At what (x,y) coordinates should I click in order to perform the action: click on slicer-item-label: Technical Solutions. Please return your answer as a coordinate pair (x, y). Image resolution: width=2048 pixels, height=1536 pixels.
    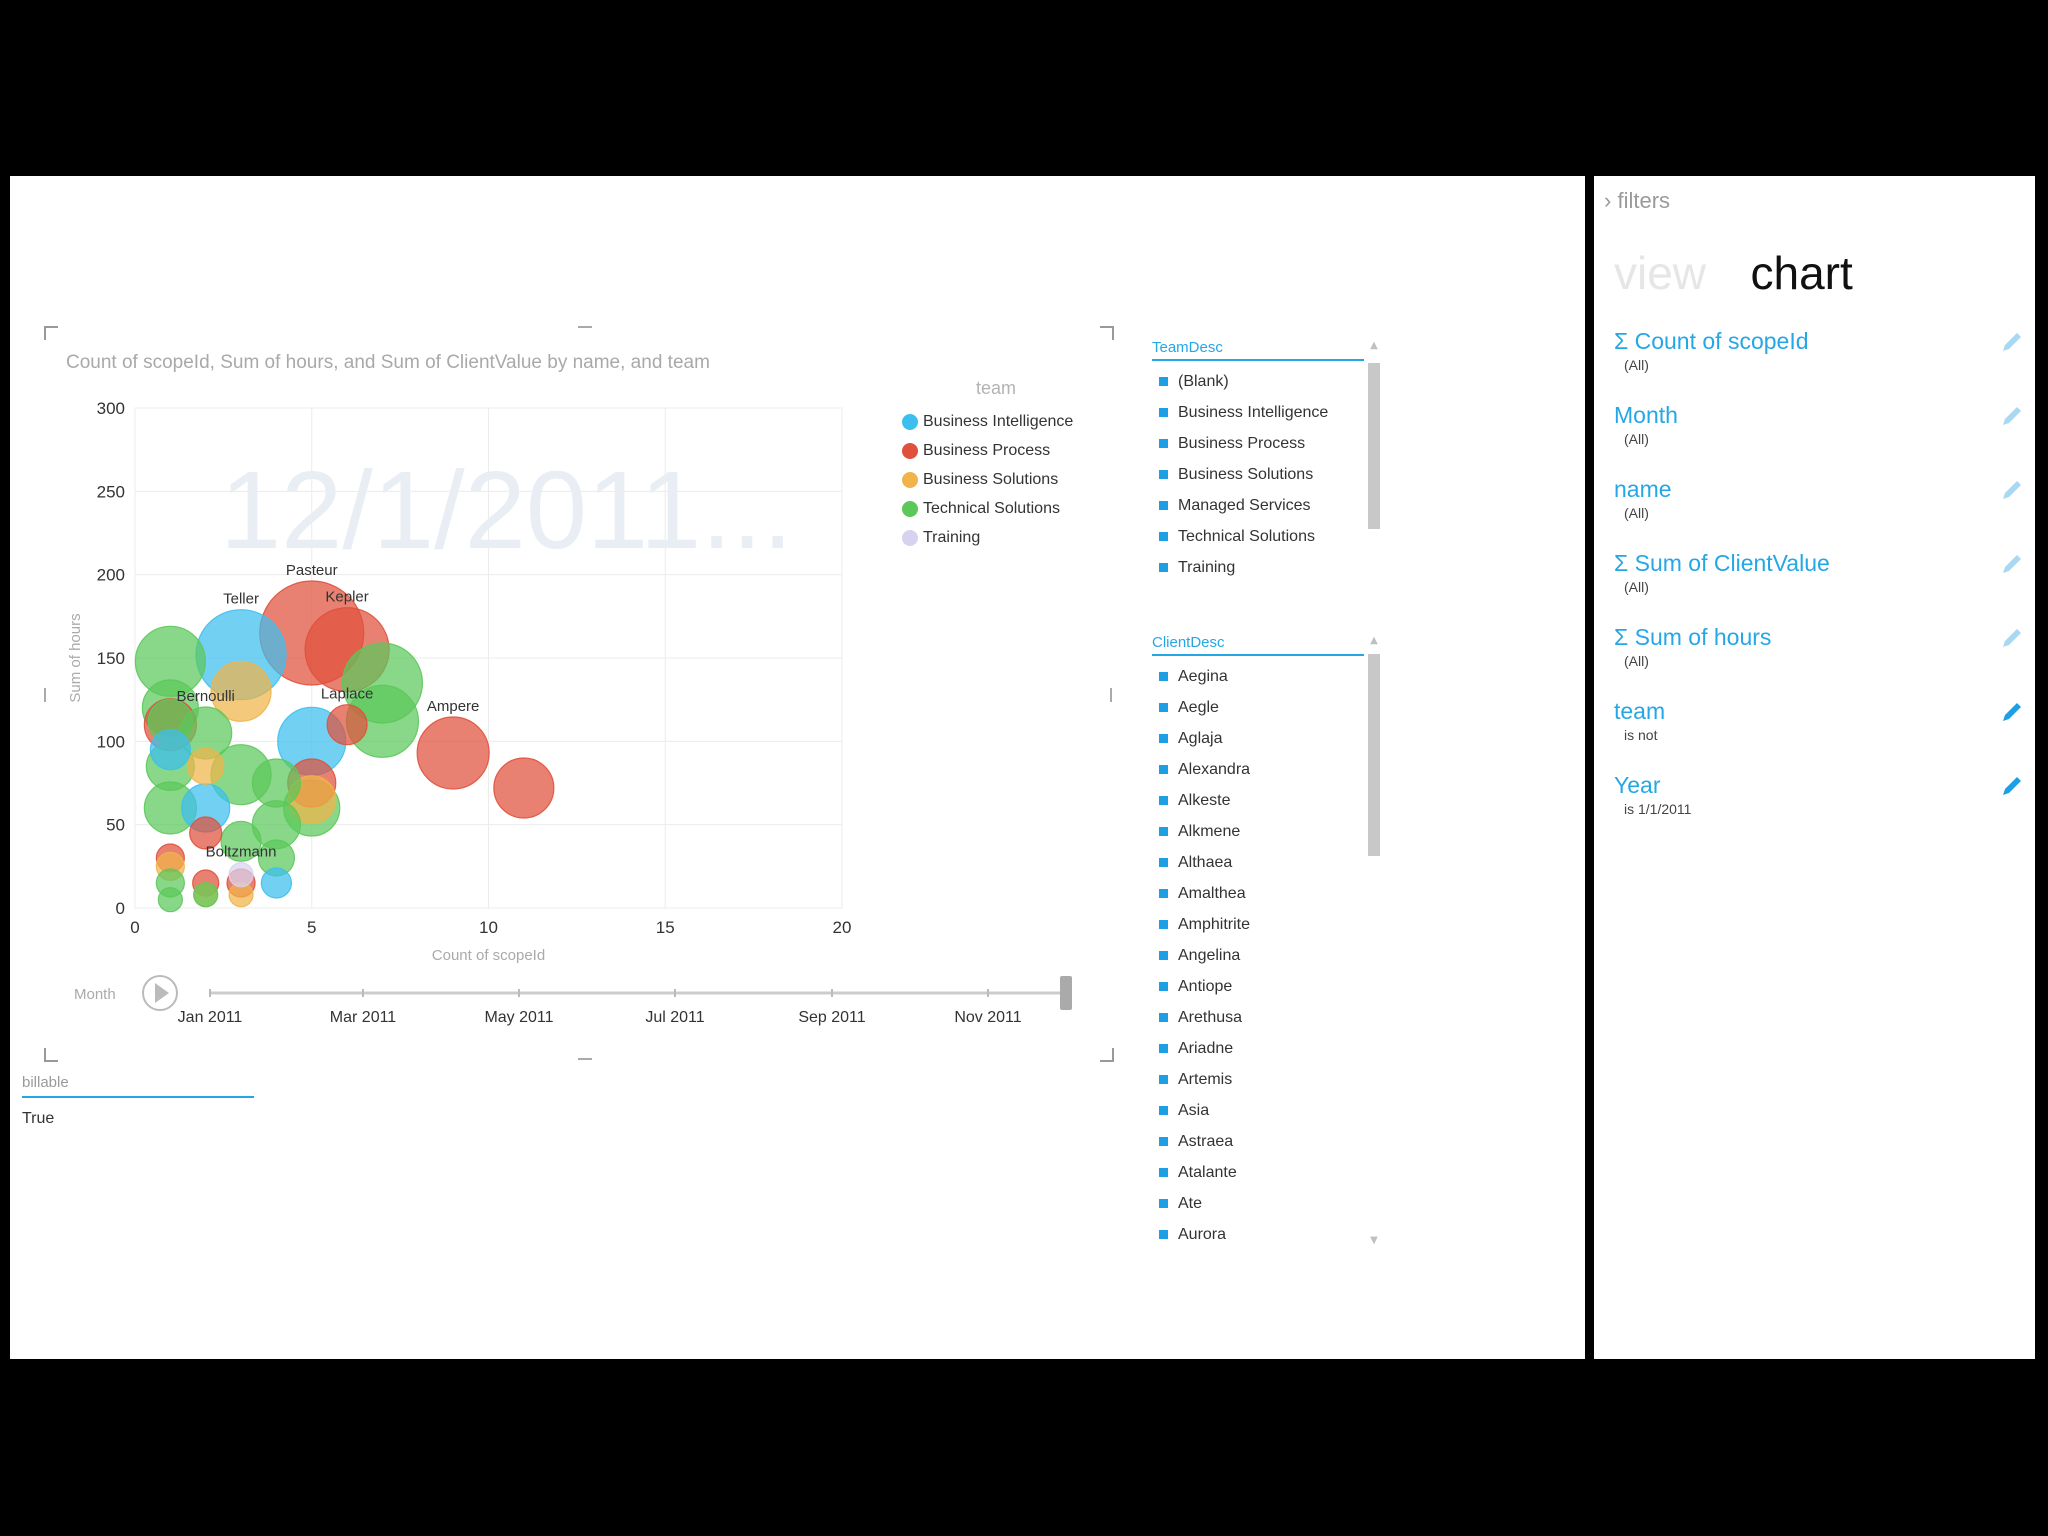
    Looking at the image, I should click on (1246, 536).